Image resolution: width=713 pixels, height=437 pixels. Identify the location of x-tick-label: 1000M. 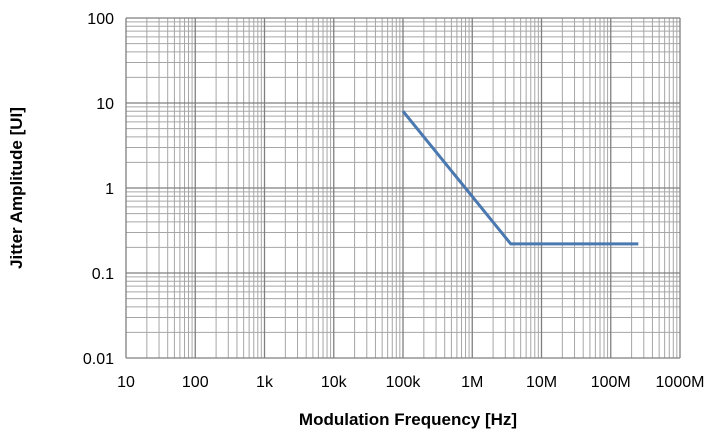
(680, 382).